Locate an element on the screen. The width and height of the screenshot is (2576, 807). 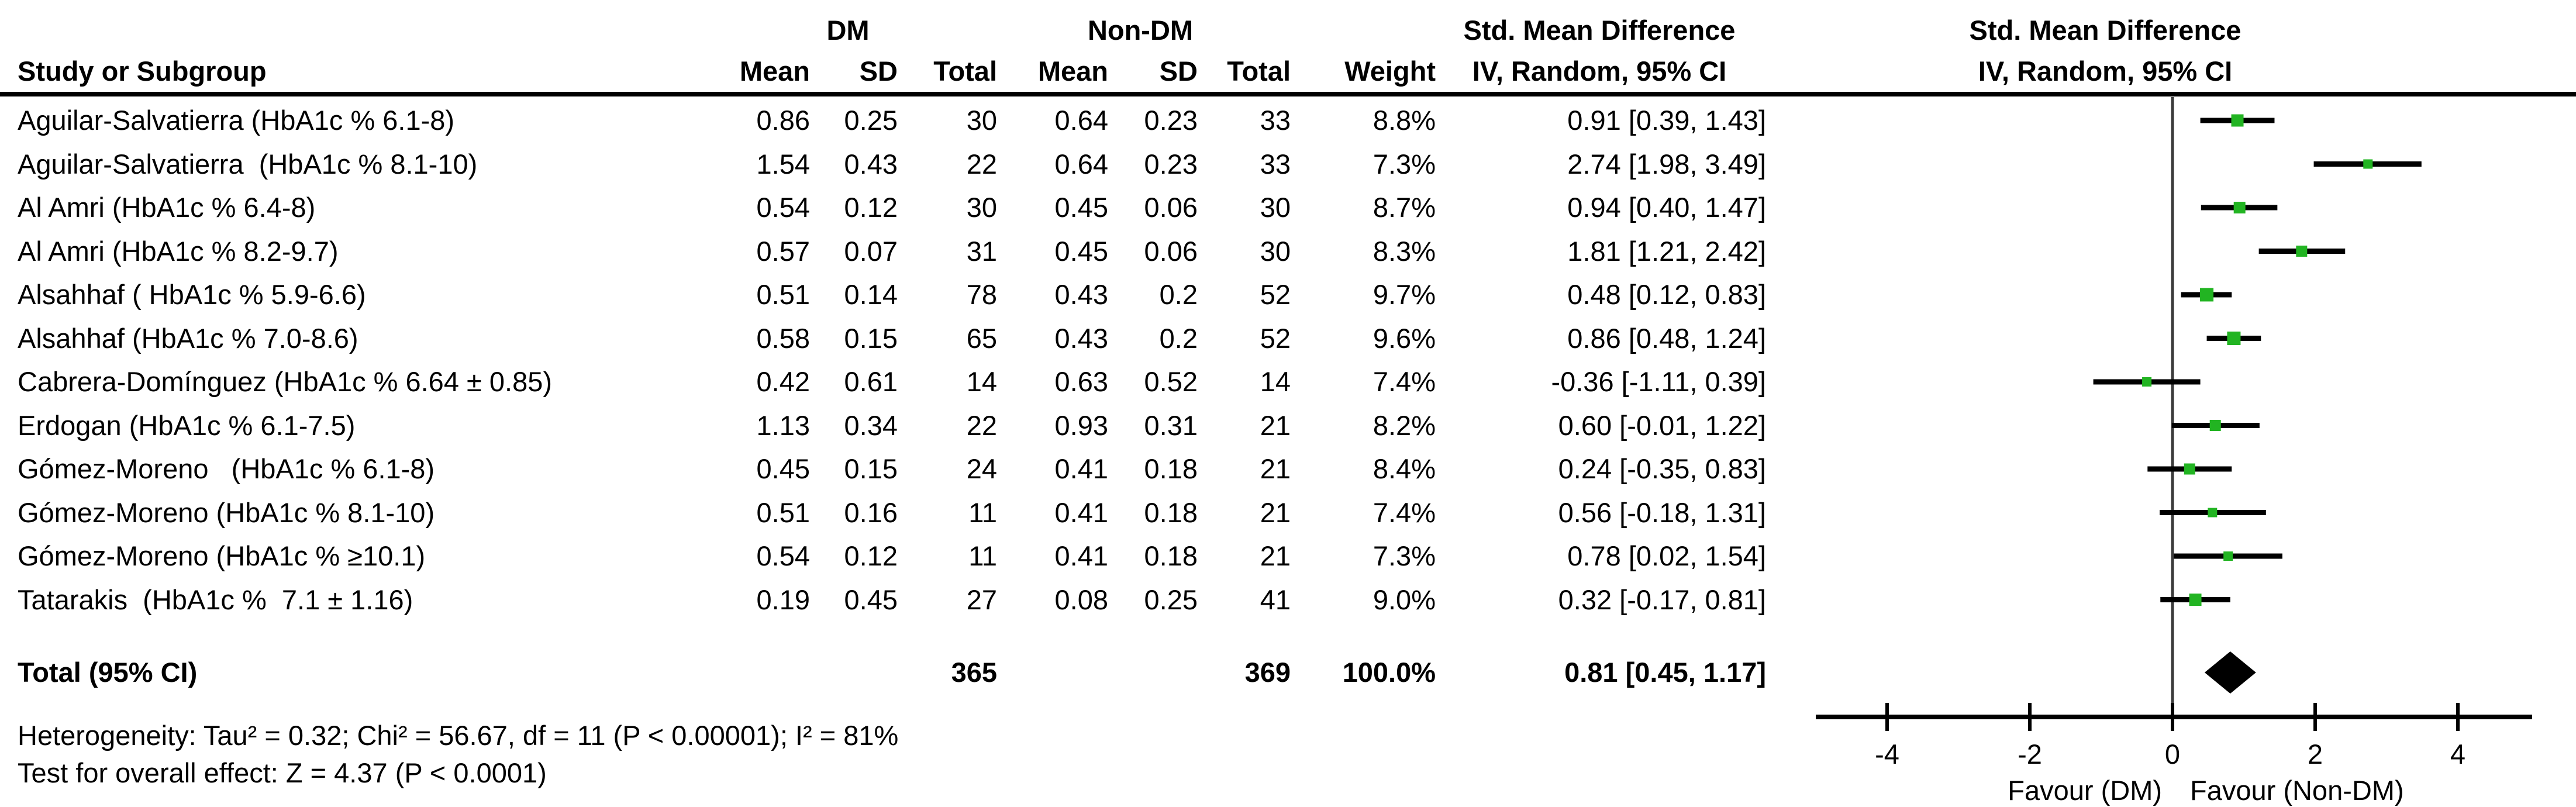
study-sd-dm: 0.12 is located at coordinates (871, 207).